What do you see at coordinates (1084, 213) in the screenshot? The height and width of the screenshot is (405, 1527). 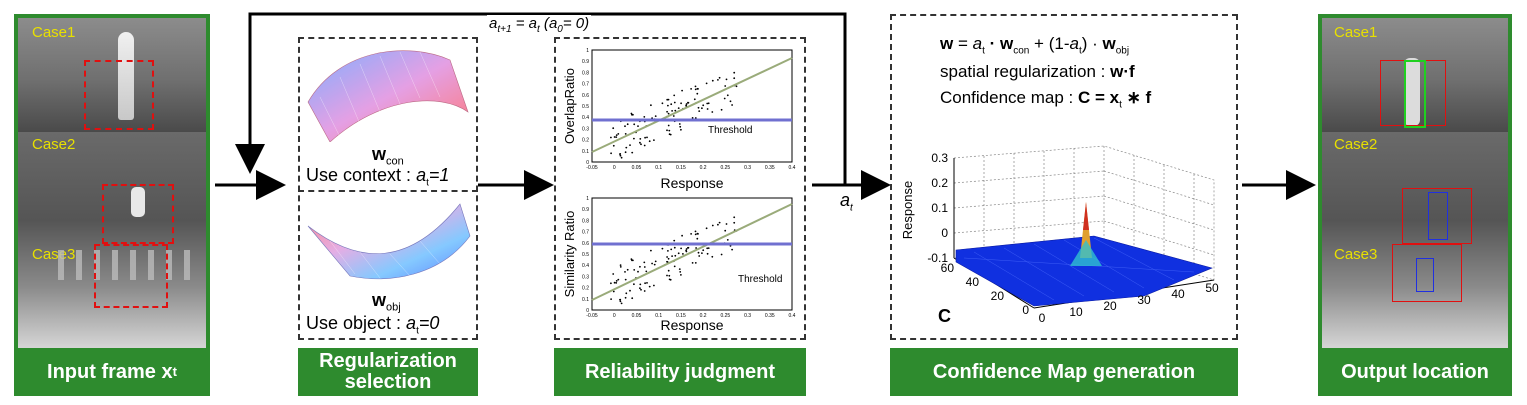 I see `surface-grid` at bounding box center [1084, 213].